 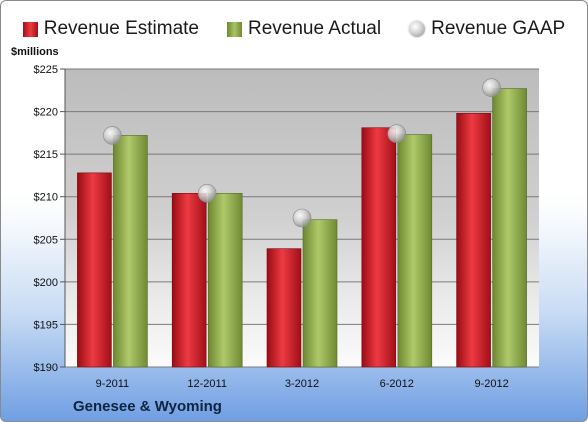 What do you see at coordinates (315, 28) in the screenshot?
I see `legend-label-actual: Revenue Actual` at bounding box center [315, 28].